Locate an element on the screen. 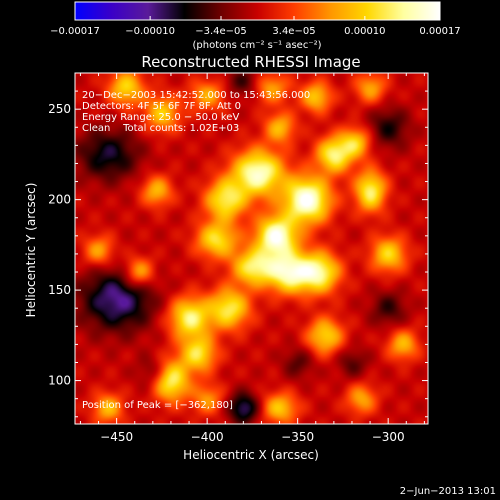  y-tick-label: 200 is located at coordinates (59, 200).